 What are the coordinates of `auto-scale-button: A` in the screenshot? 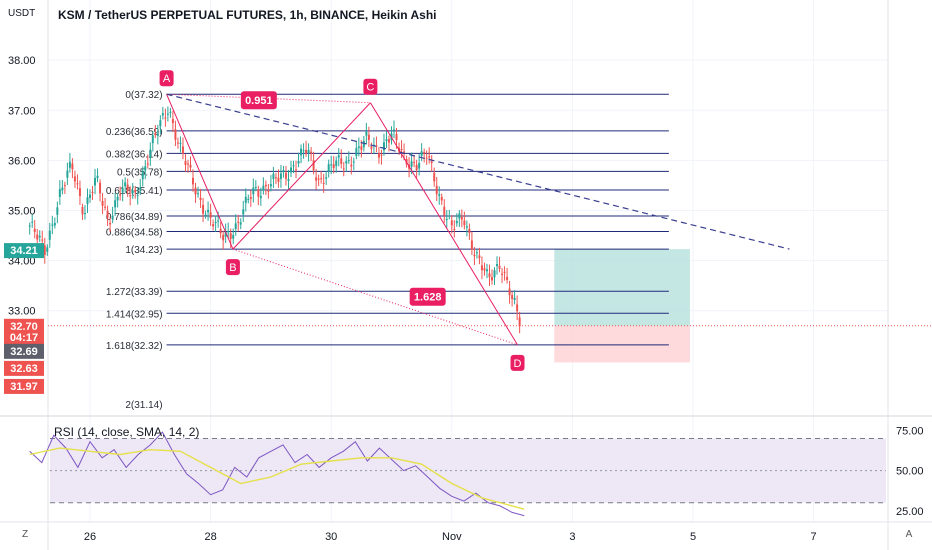 It's located at (909, 534).